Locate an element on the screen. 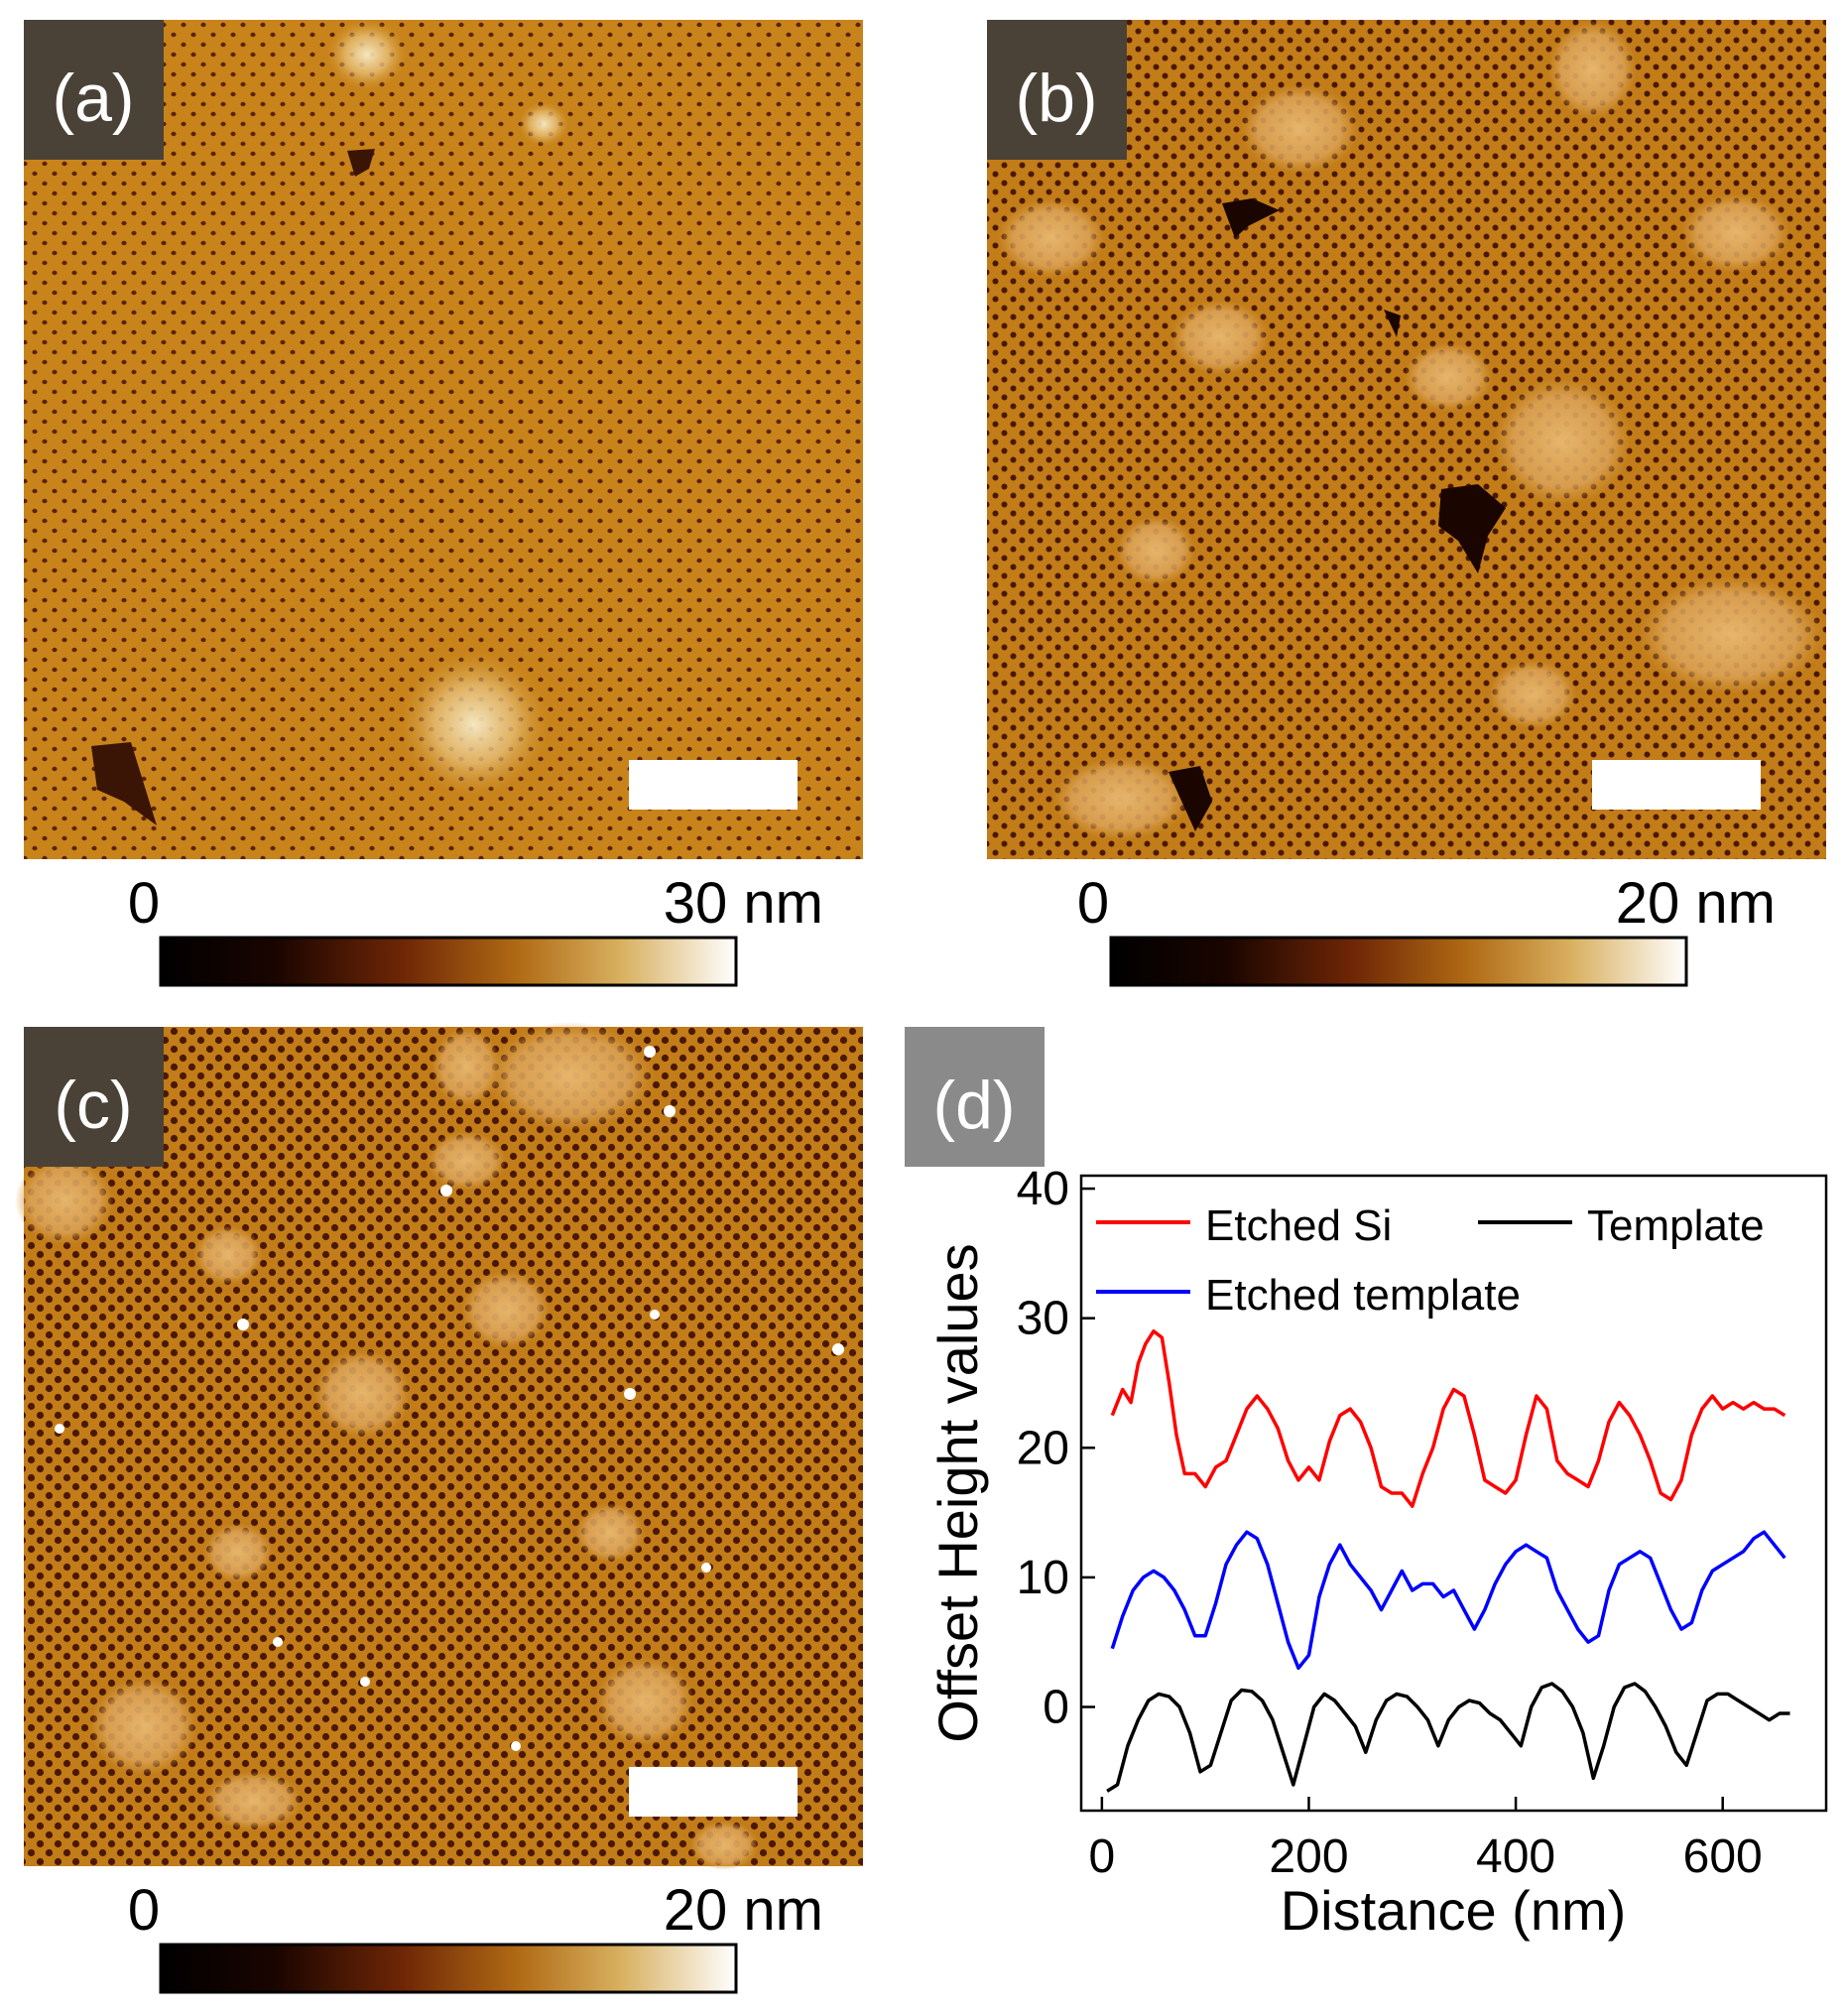  colorbar-max-b: 20 nm is located at coordinates (1696, 903).